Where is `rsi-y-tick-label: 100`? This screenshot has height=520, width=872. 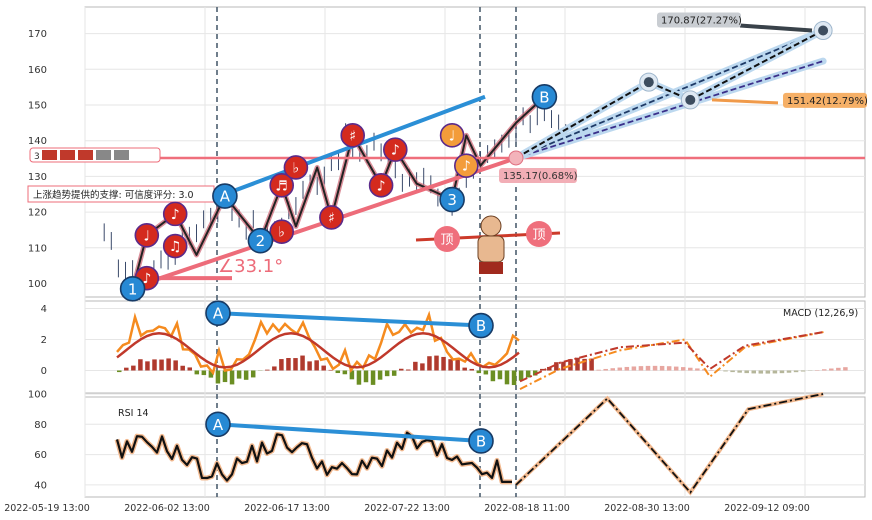
rsi-y-tick-label: 100 is located at coordinates (37, 394).